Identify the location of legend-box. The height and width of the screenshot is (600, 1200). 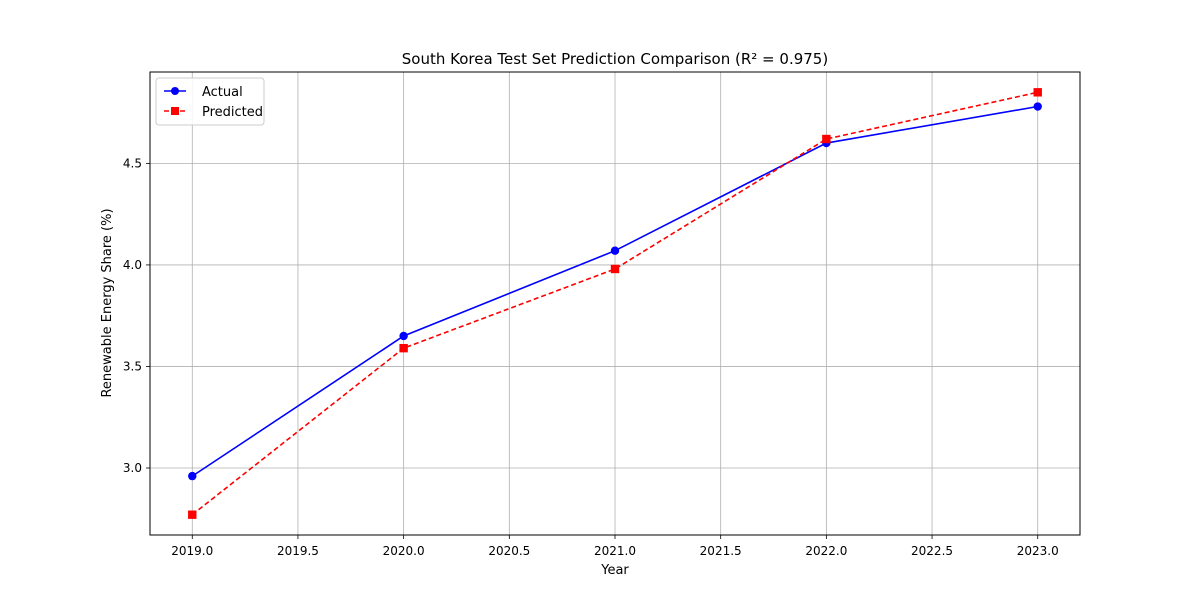
(210, 101).